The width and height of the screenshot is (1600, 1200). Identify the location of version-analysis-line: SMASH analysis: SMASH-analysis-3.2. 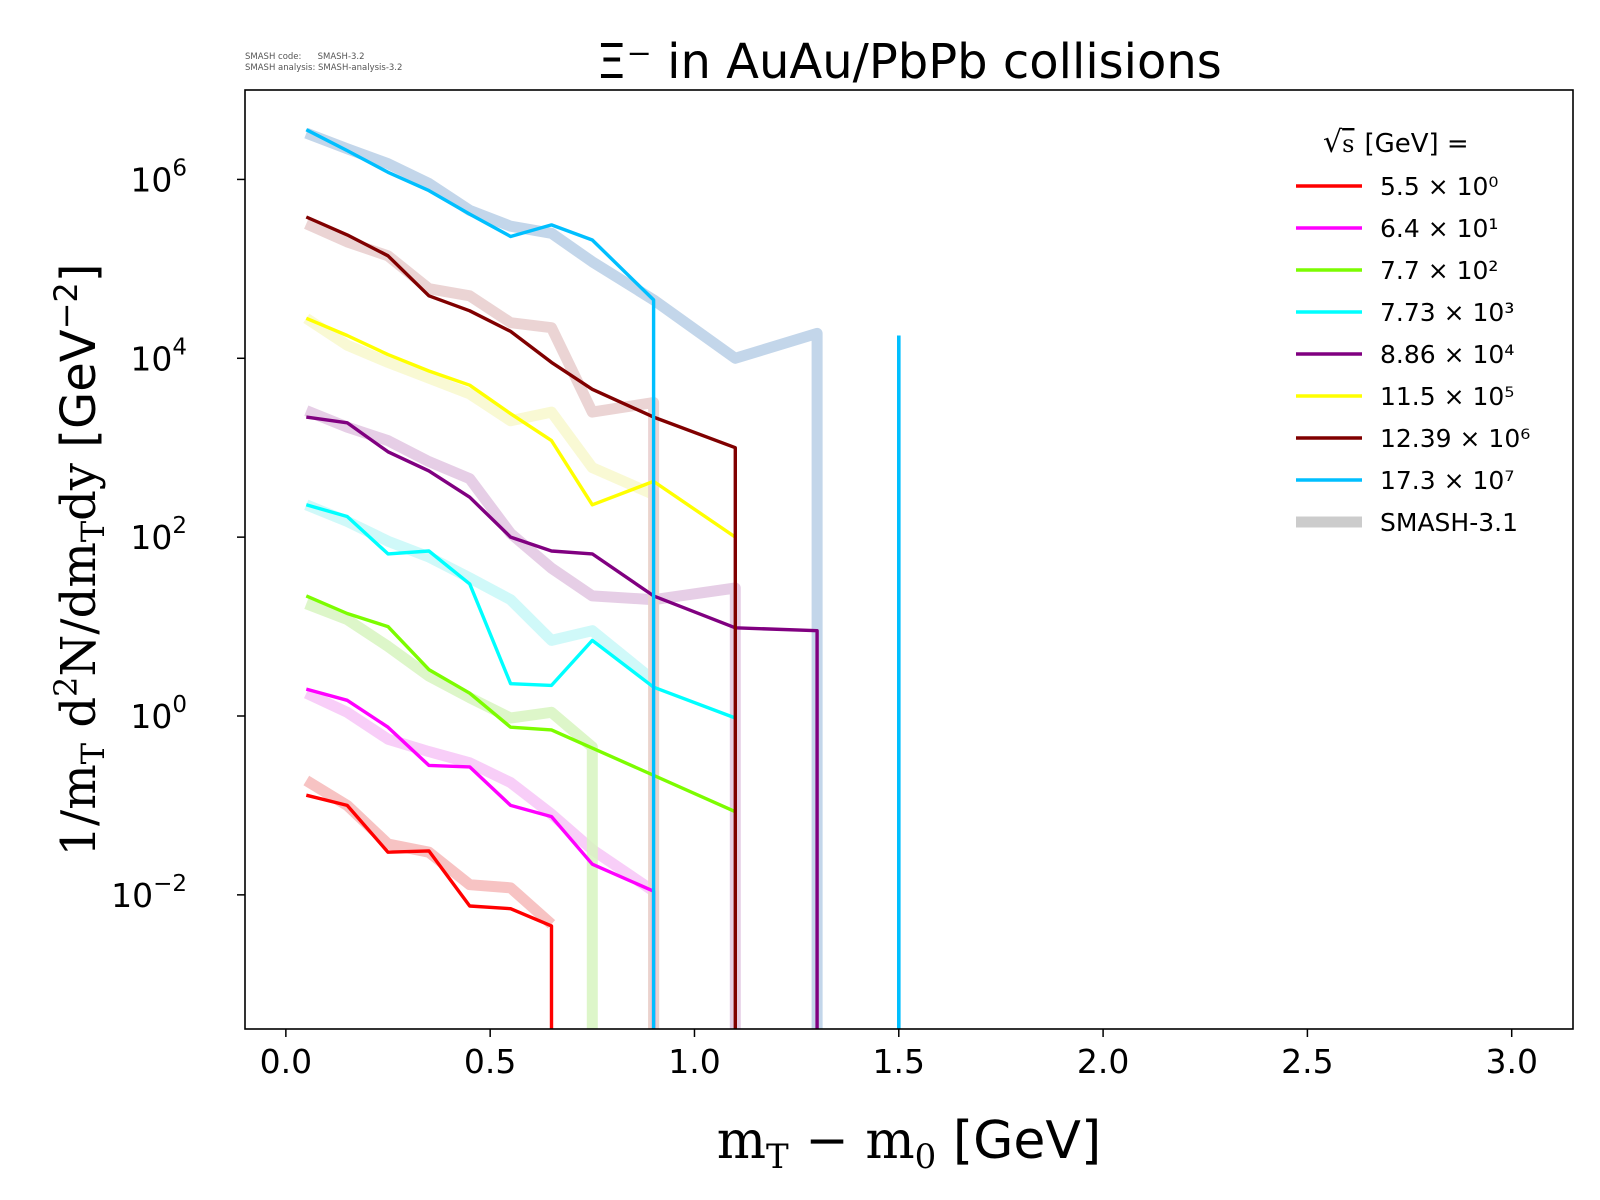
(324, 68).